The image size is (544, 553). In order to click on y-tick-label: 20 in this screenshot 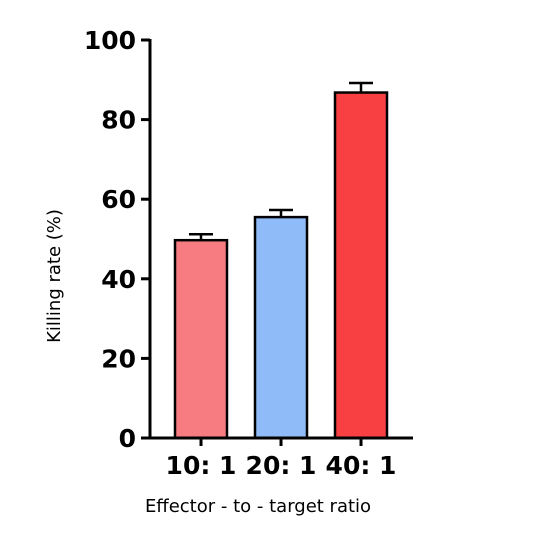, I will do `click(118, 358)`.